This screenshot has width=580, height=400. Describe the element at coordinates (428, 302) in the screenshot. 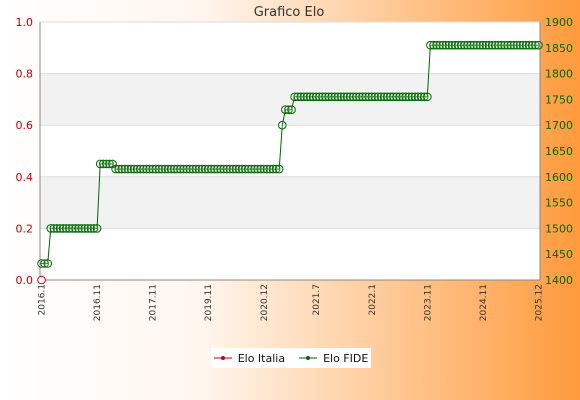

I see `x-tick-label: 2023.11` at that location.